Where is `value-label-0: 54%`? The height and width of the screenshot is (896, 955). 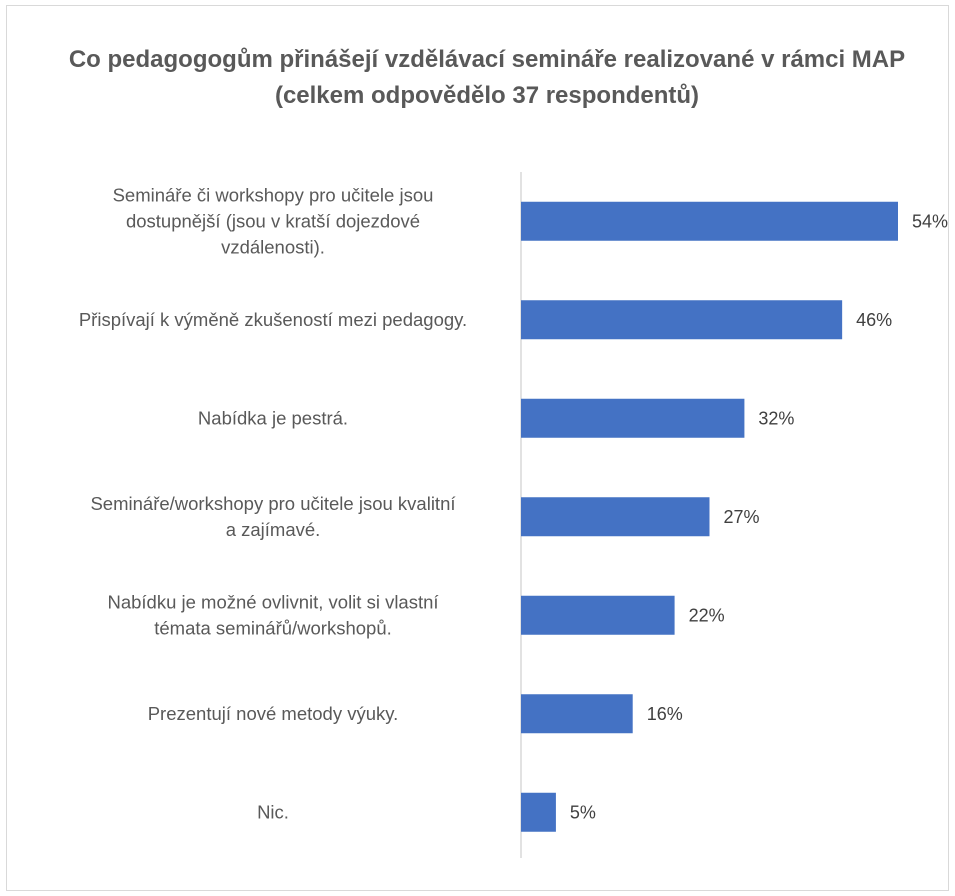 value-label-0: 54% is located at coordinates (930, 221).